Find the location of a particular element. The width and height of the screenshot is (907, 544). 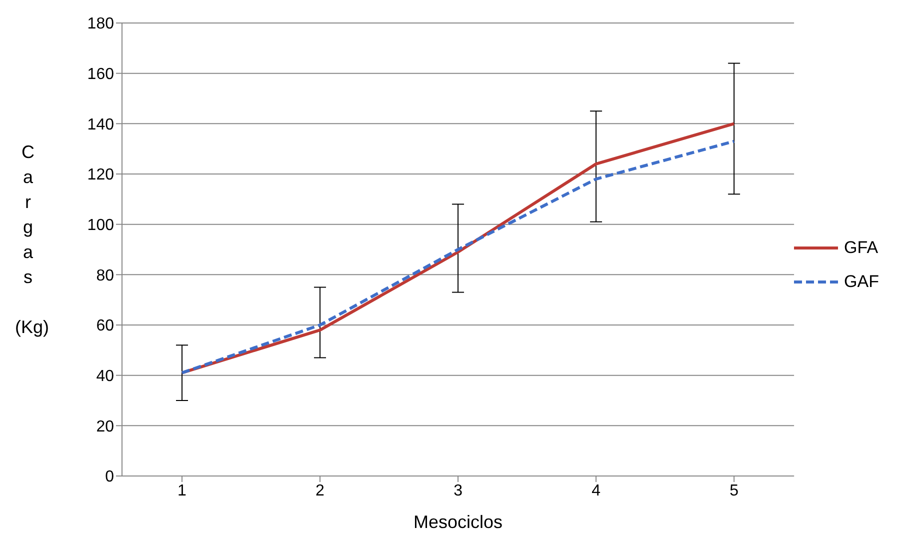

y-tick-label: 100 is located at coordinates (100, 225).